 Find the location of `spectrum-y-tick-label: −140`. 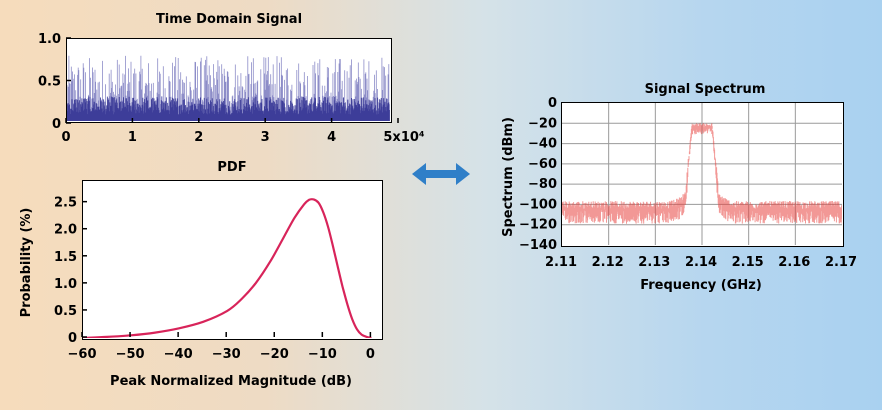

spectrum-y-tick-label: −140 is located at coordinates (538, 245).